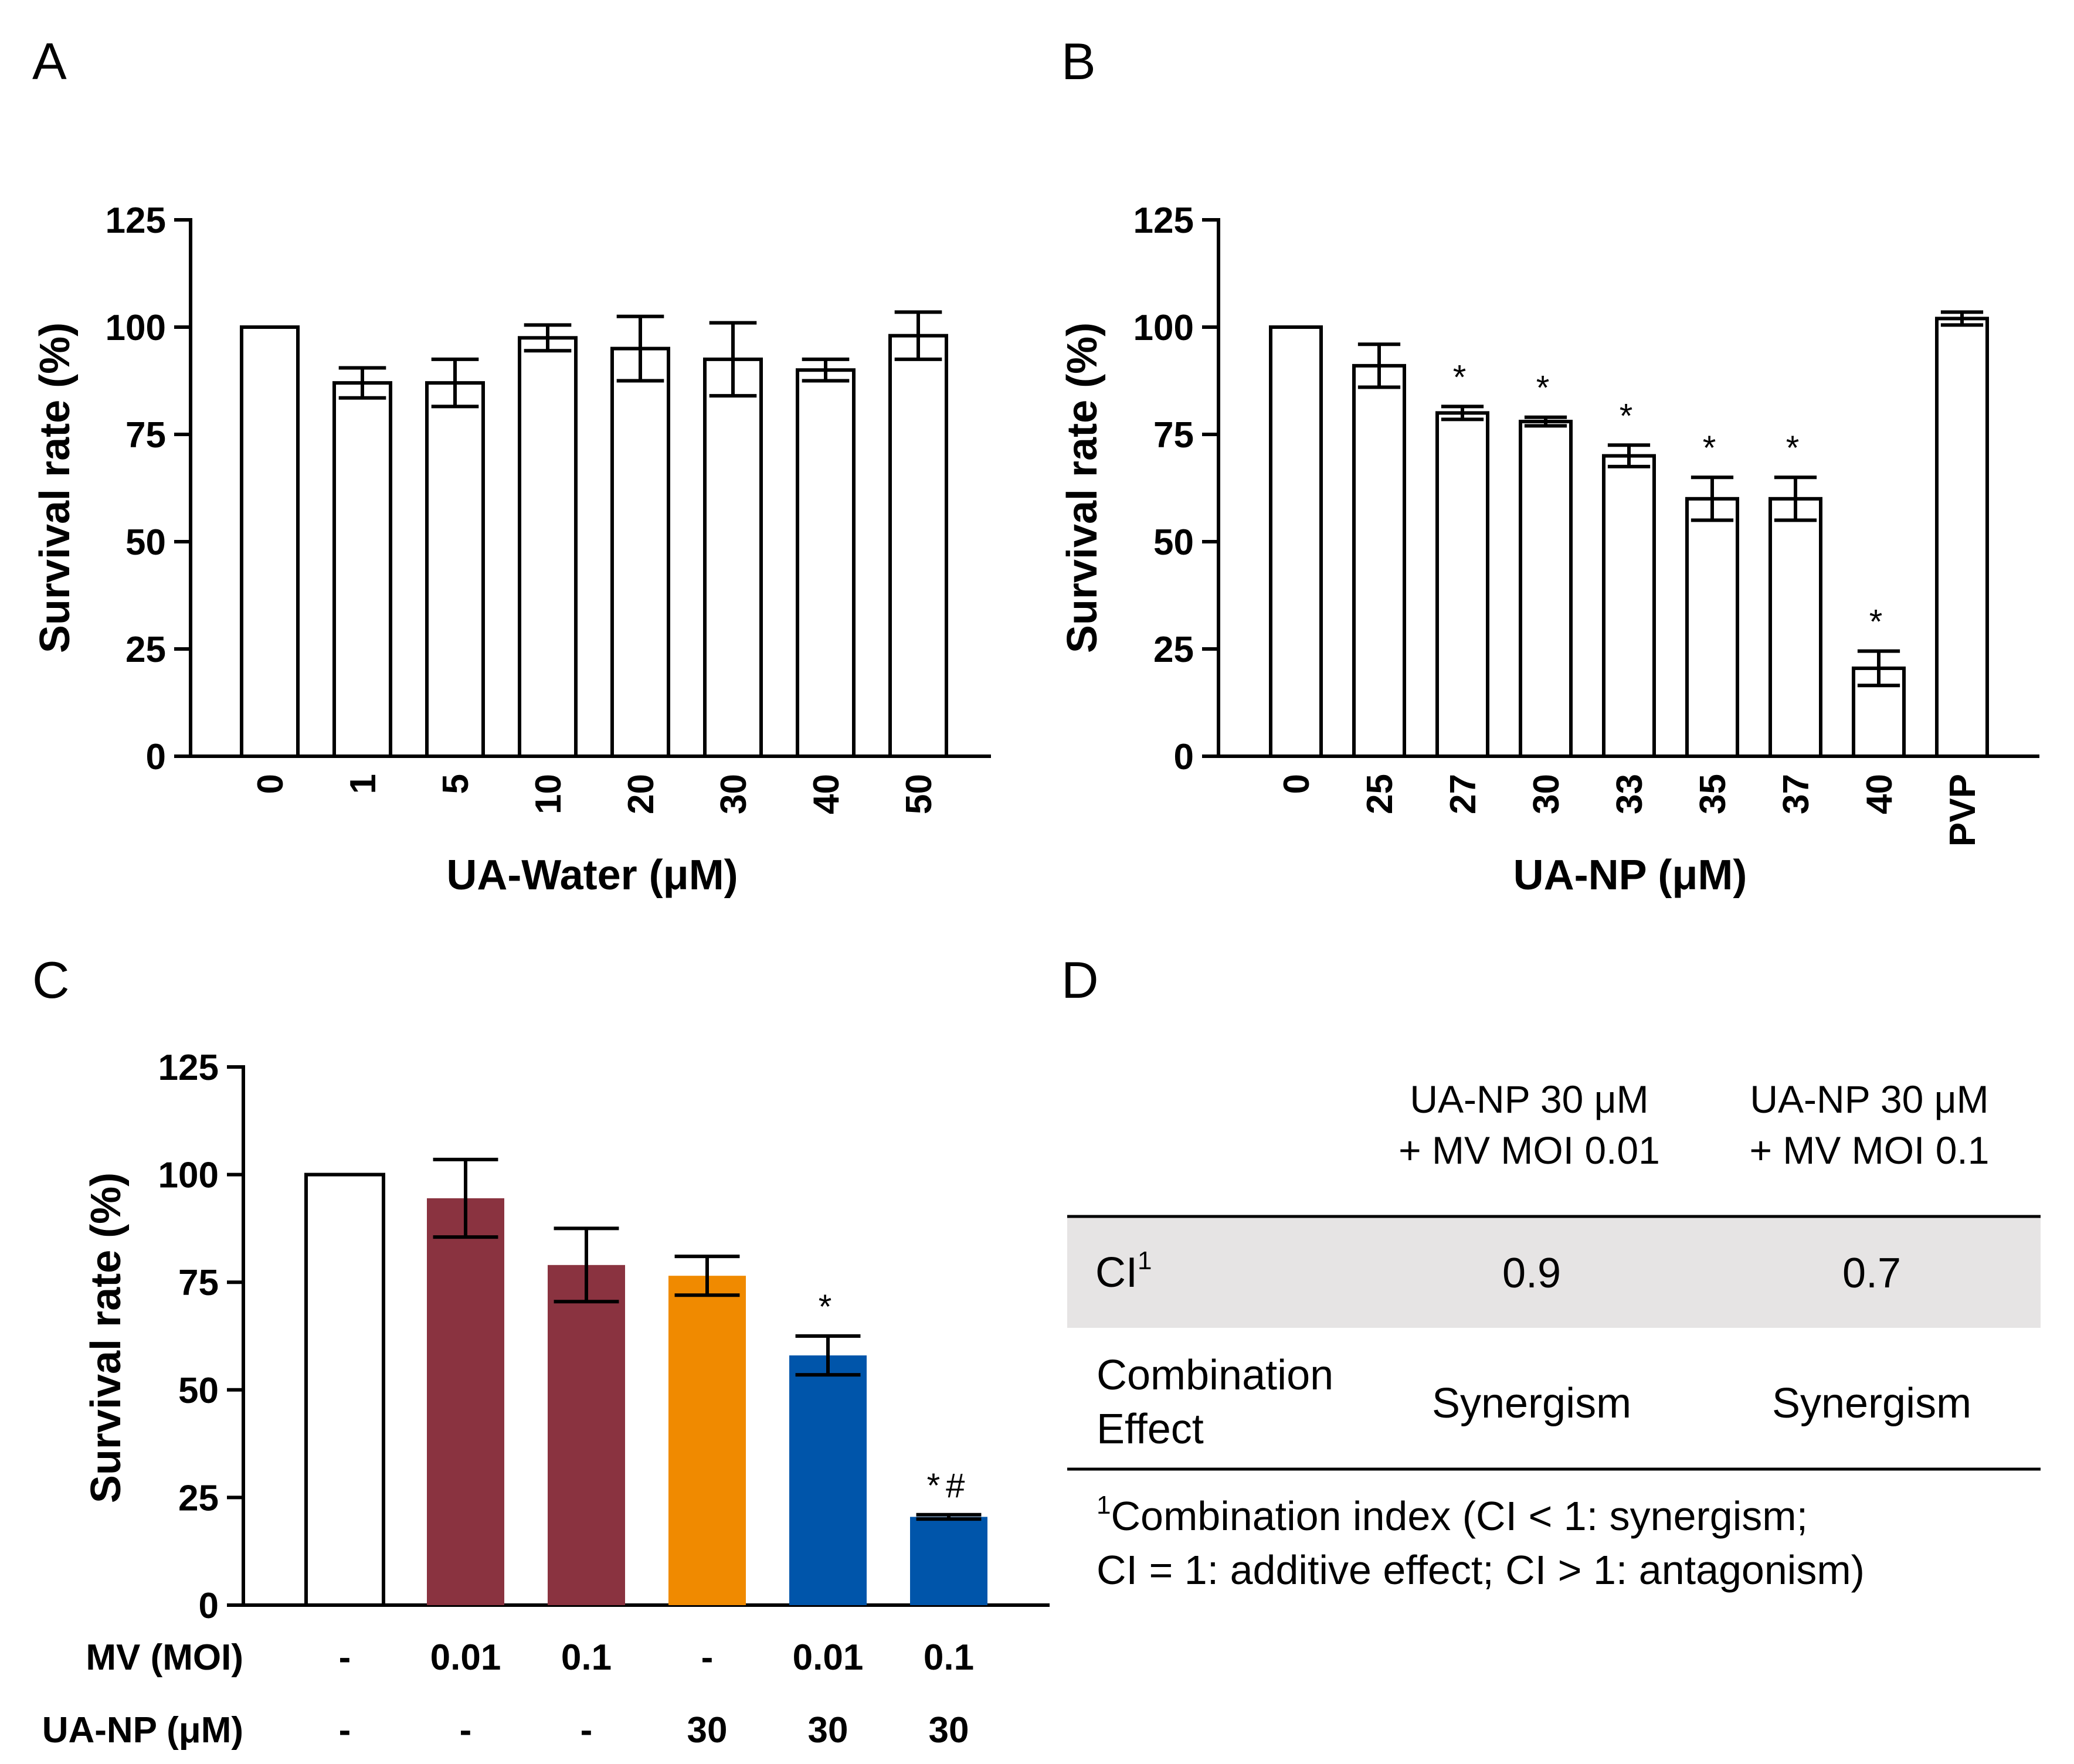 This screenshot has height=1764, width=2074. I want to click on x-tick-label: 27, so click(1463, 794).